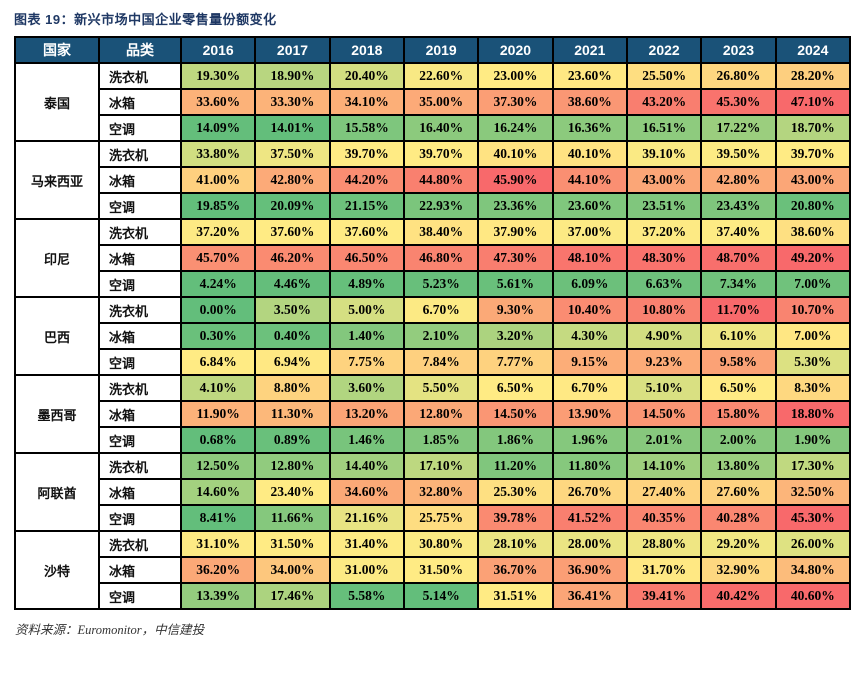 The width and height of the screenshot is (864, 673). What do you see at coordinates (57, 102) in the screenshot?
I see `country-cell: 泰国` at bounding box center [57, 102].